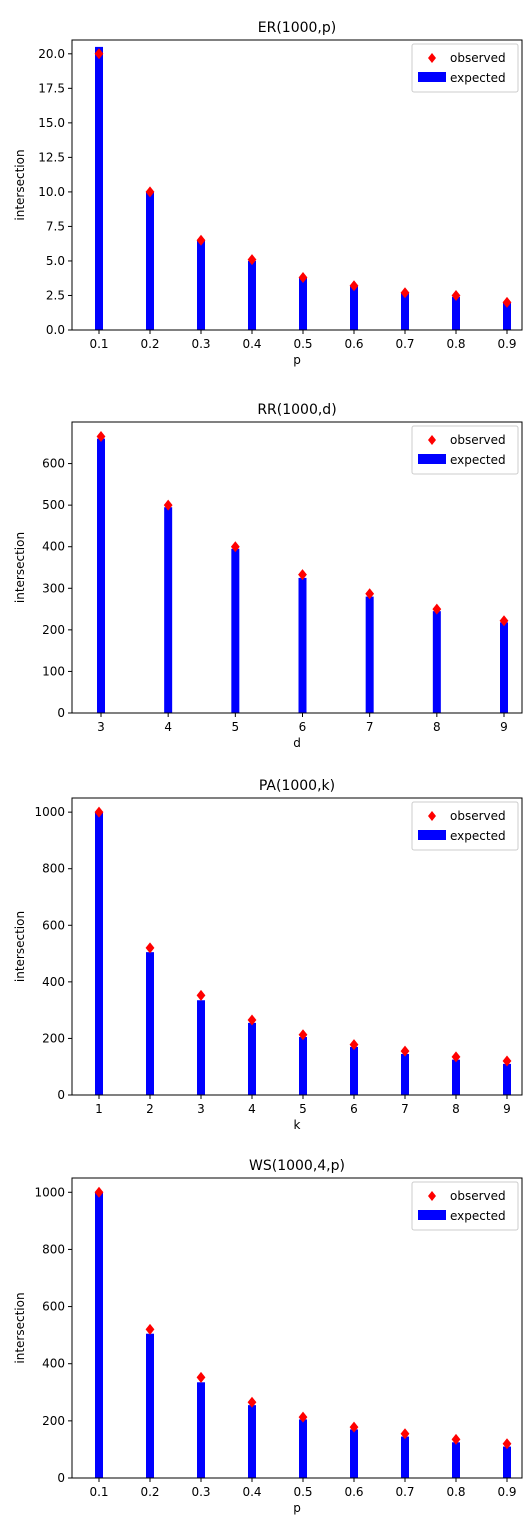  Describe the element at coordinates (404, 344) in the screenshot. I see `chart-1-xtick-label-0.7: 0.7` at that location.